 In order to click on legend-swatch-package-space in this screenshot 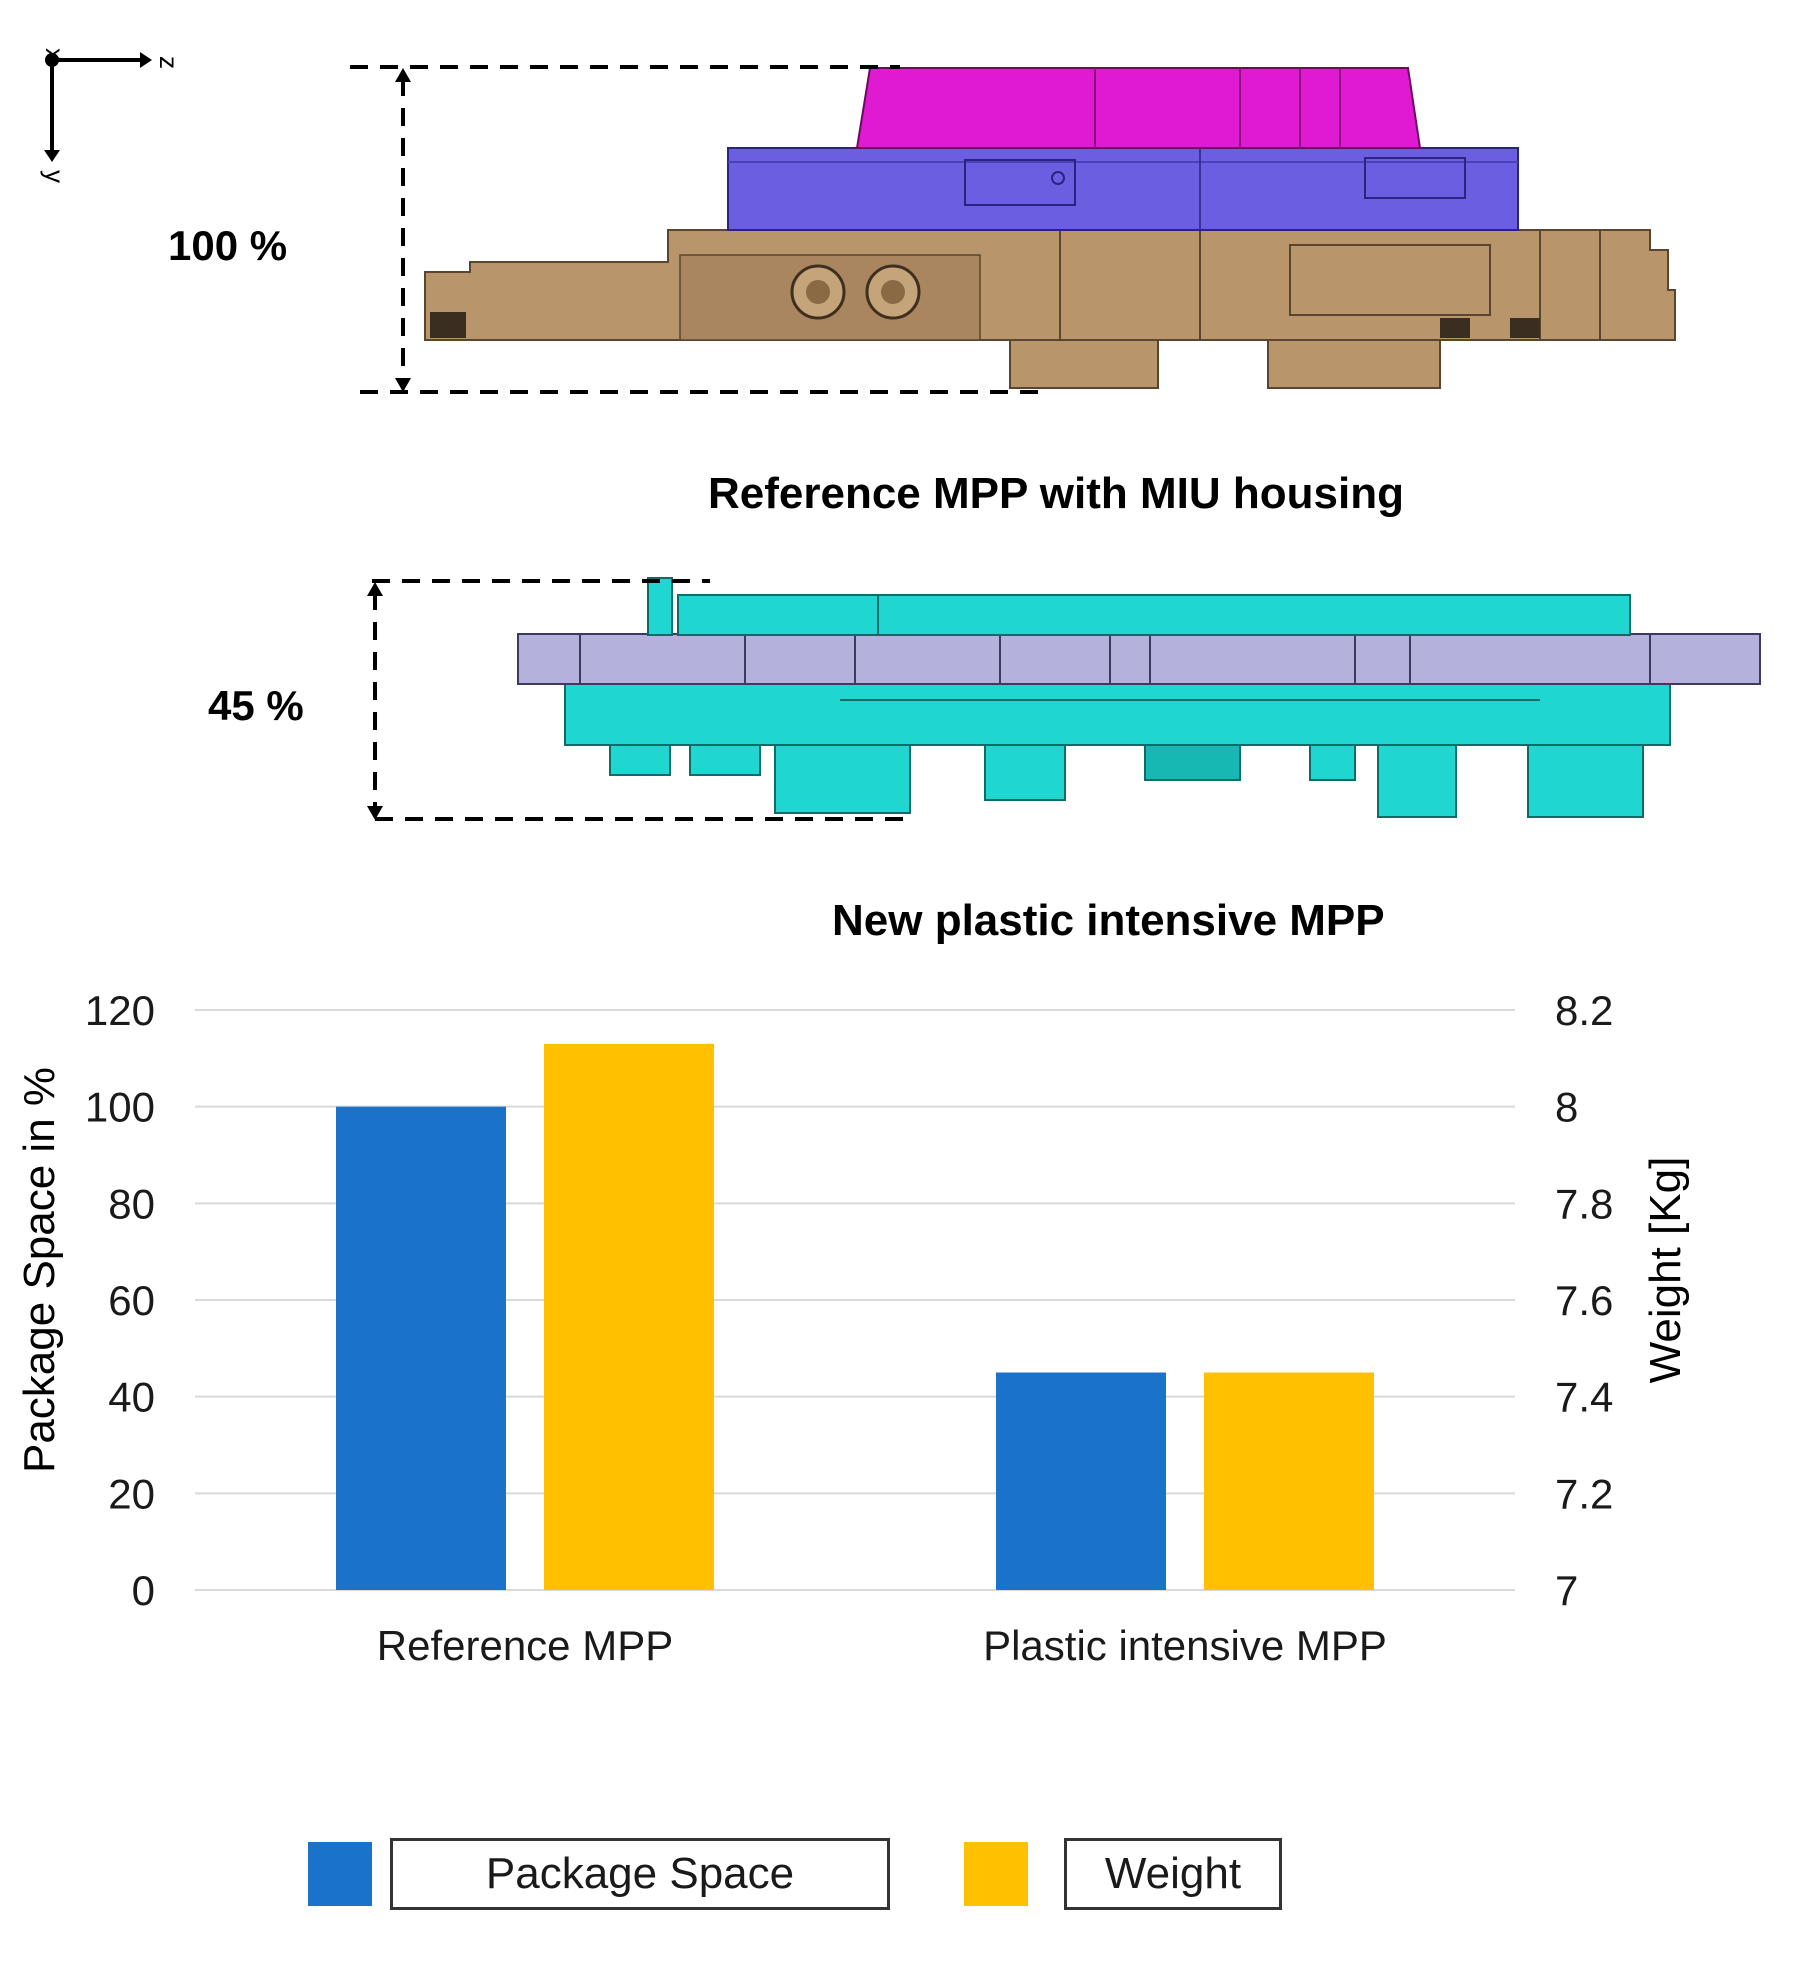, I will do `click(340, 1874)`.